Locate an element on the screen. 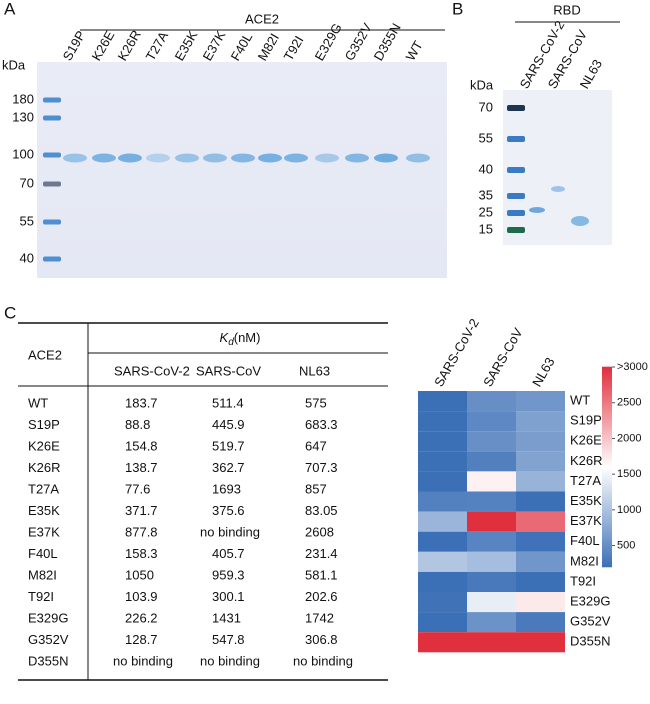 Image resolution: width=650 pixels, height=704 pixels. group-label: ACE2 is located at coordinates (262, 18).